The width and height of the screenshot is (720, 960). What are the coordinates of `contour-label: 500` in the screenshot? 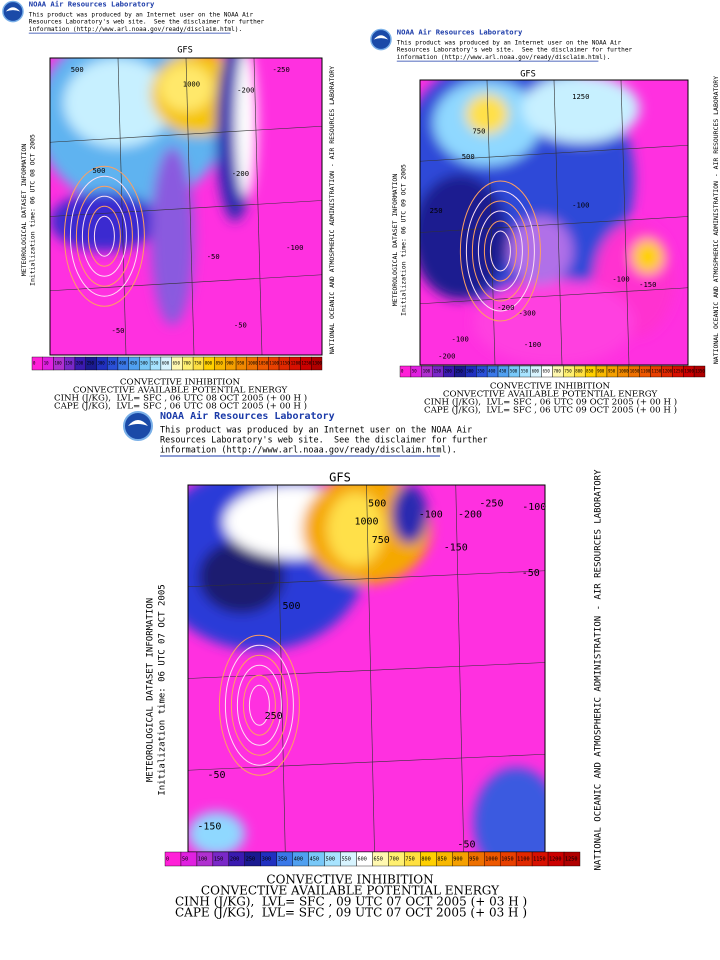 It's located at (291, 606).